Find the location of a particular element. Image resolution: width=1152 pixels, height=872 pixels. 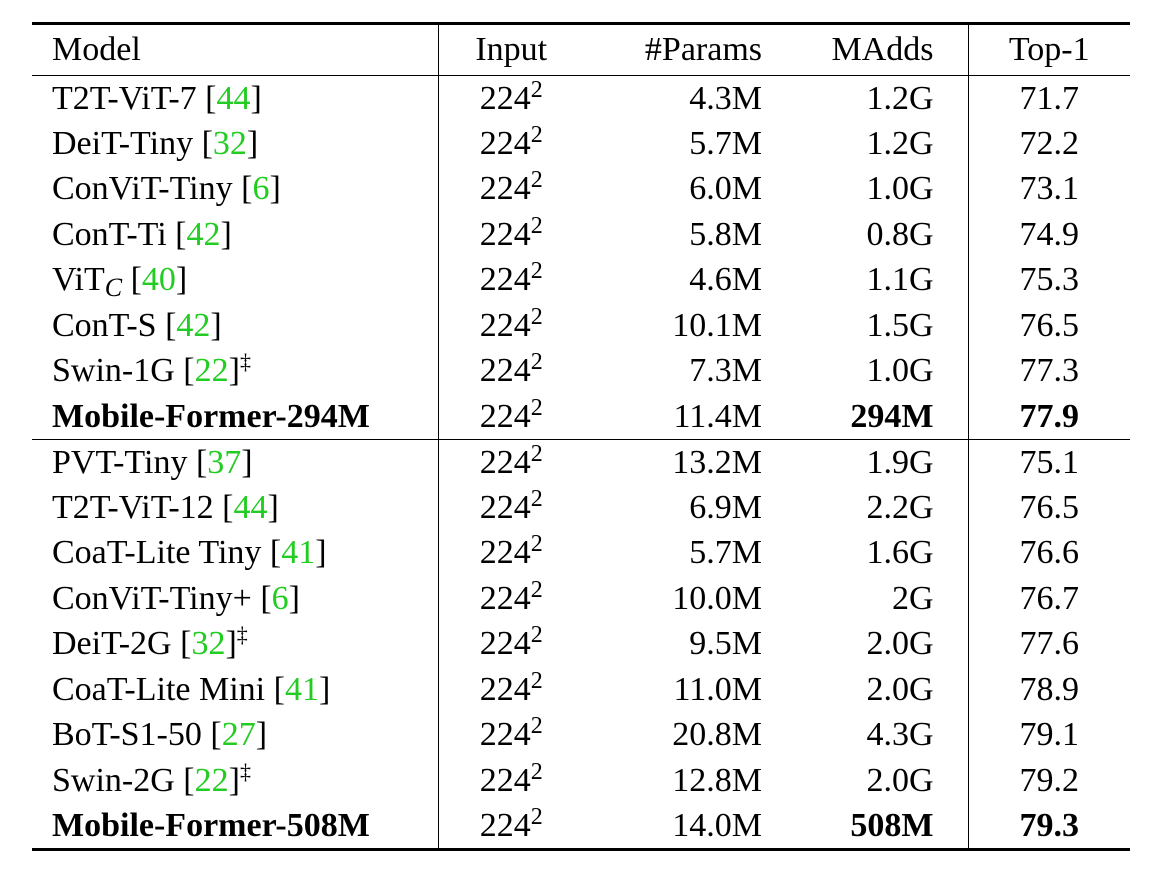

top1-cell: 78.9 is located at coordinates (1049, 689).